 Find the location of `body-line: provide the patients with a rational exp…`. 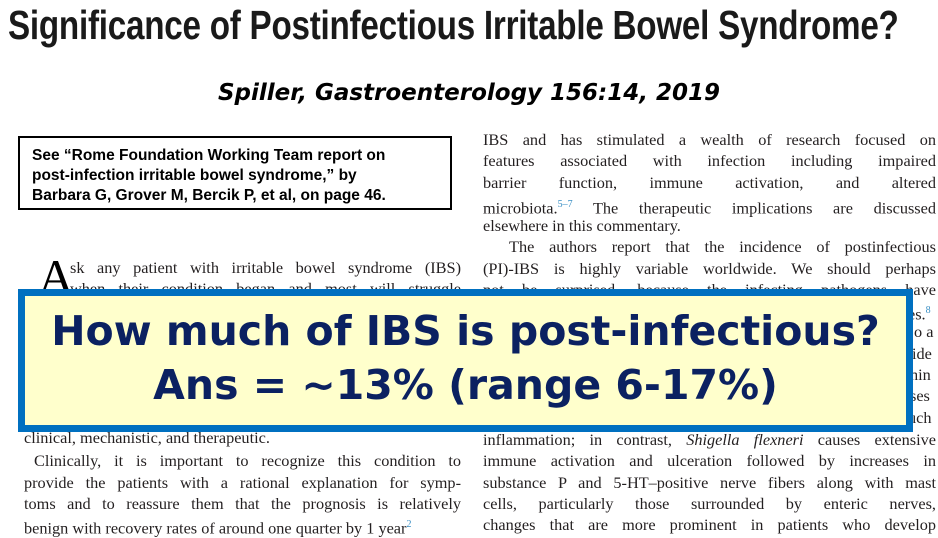

body-line: provide the patients with a rational exp… is located at coordinates (242, 482).